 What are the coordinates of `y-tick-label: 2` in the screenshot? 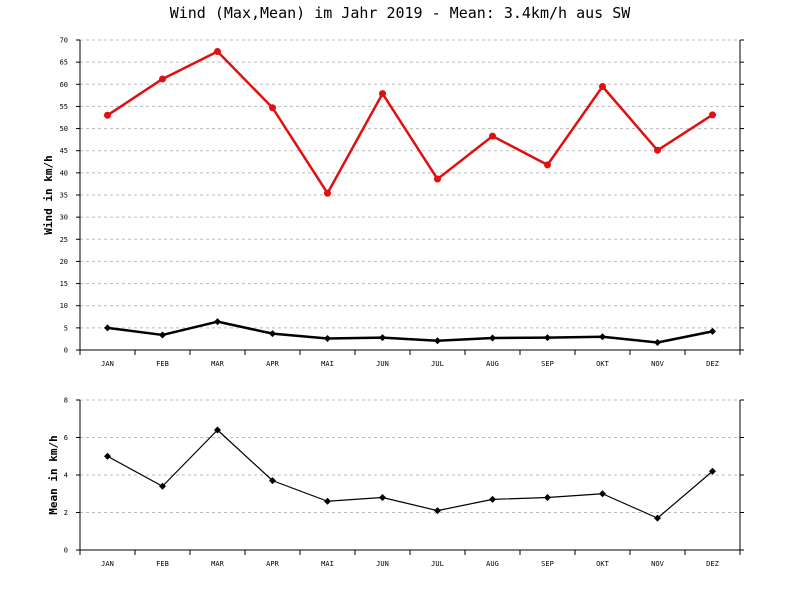 It's located at (66, 513).